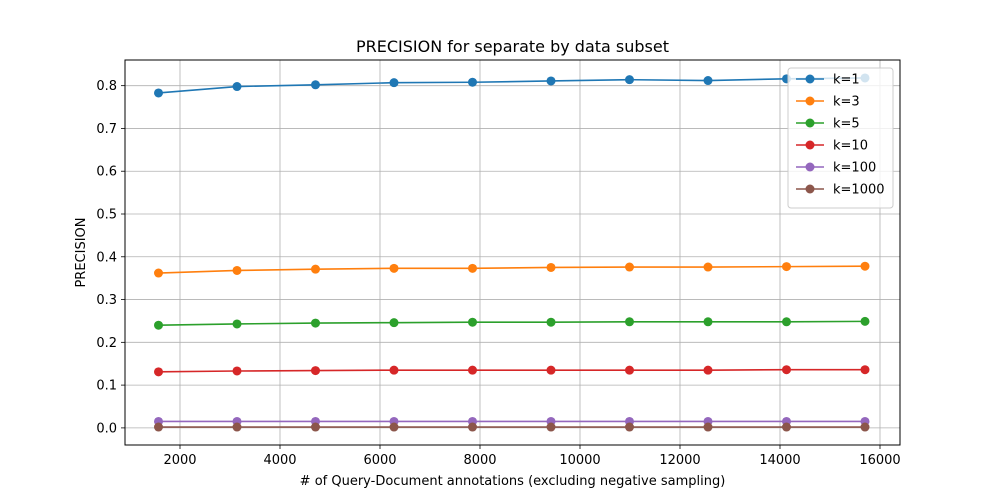 The height and width of the screenshot is (500, 1000). What do you see at coordinates (879, 460) in the screenshot?
I see `x-tick-label: 16000` at bounding box center [879, 460].